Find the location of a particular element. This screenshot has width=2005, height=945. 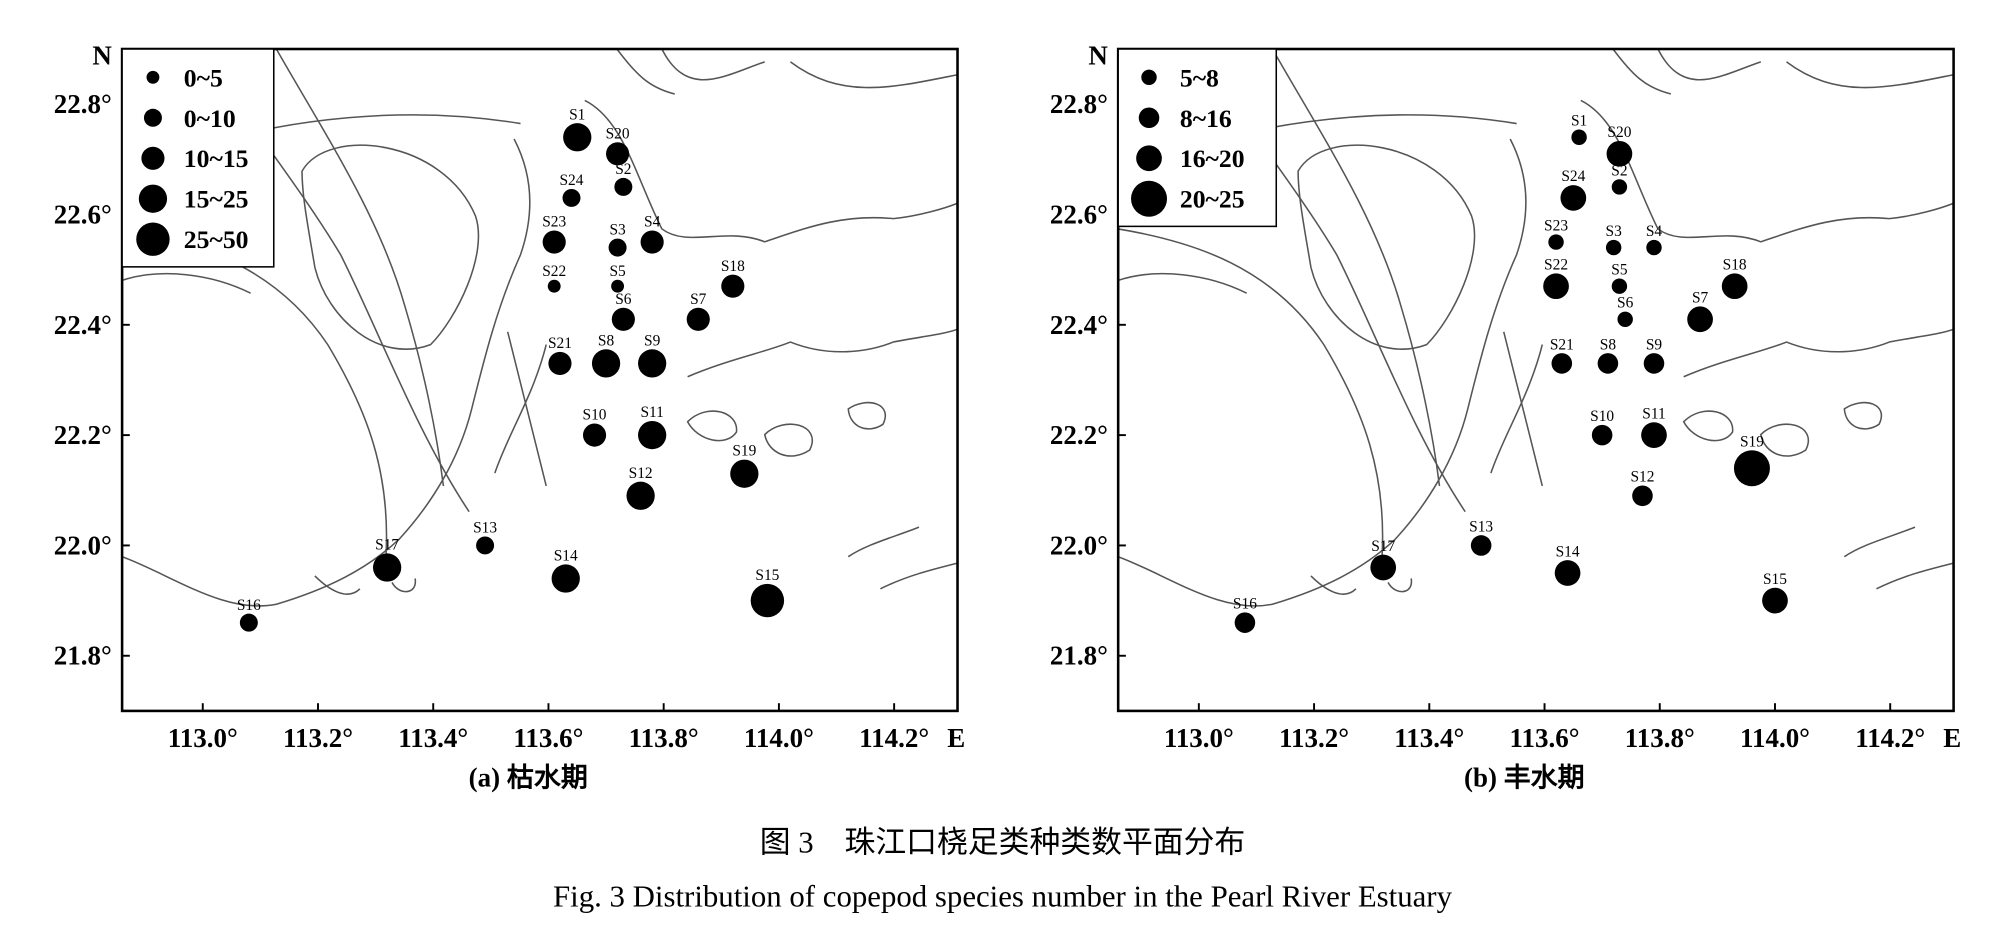

legend-label: 0~10 is located at coordinates (210, 118).